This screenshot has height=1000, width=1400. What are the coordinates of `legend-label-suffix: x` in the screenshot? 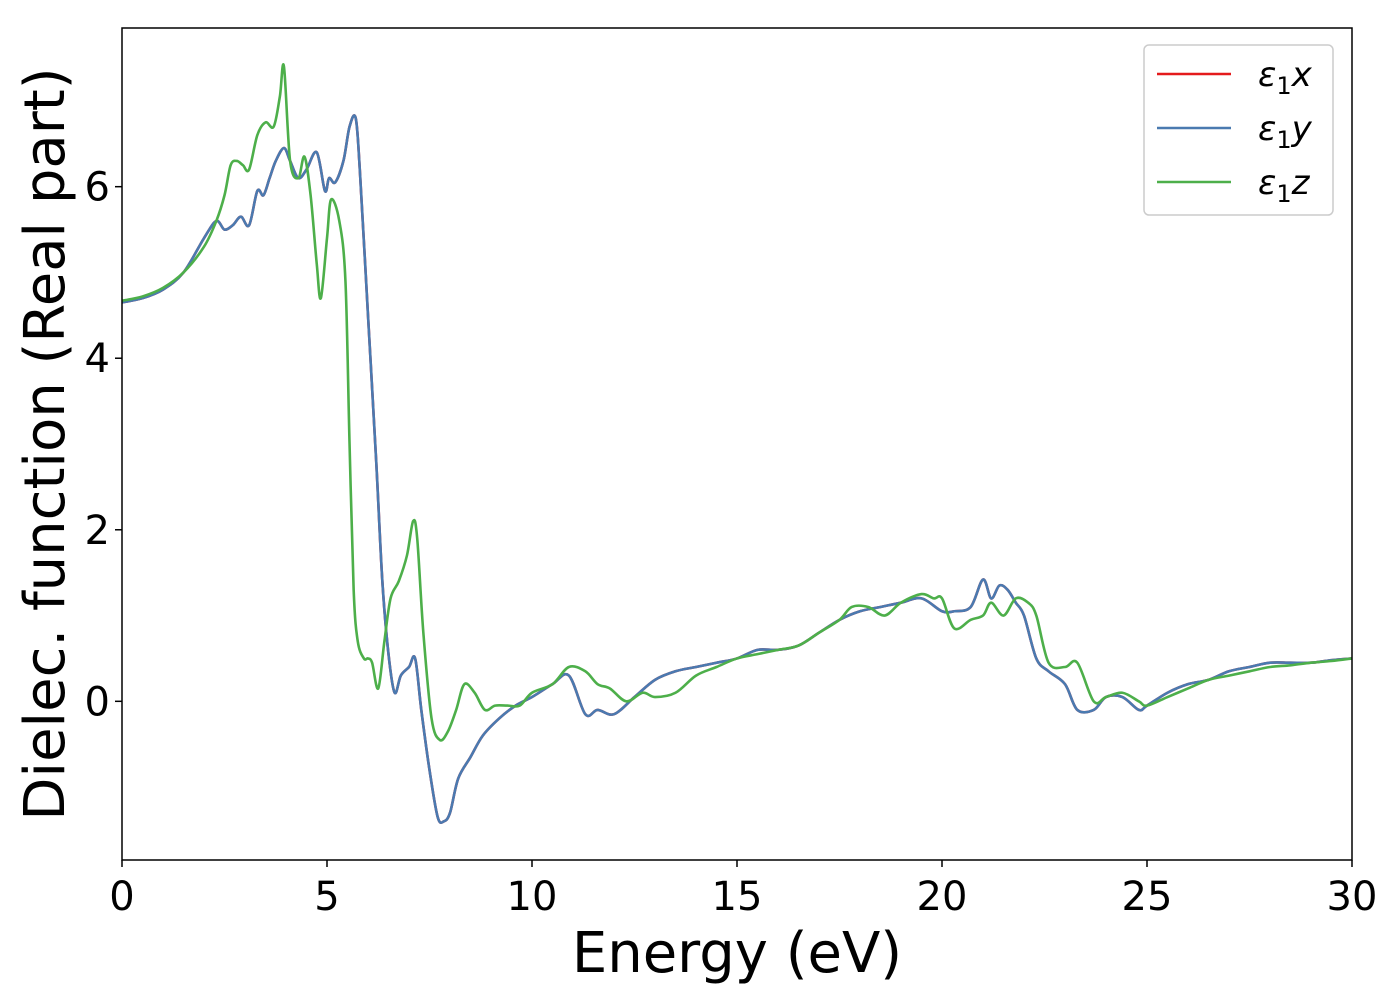 It's located at (1302, 75).